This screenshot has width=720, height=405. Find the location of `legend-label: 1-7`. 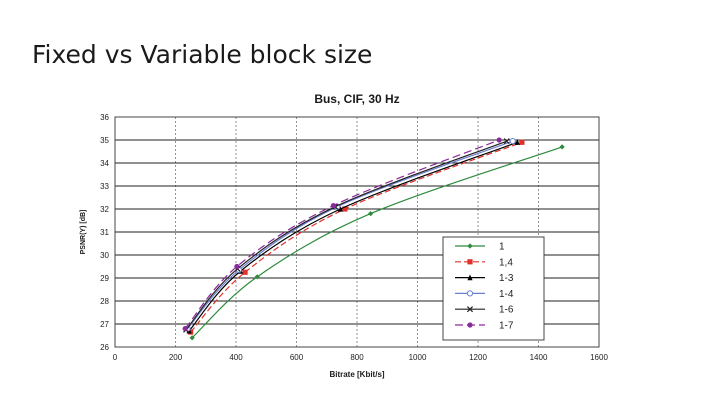

legend-label: 1-7 is located at coordinates (506, 326).